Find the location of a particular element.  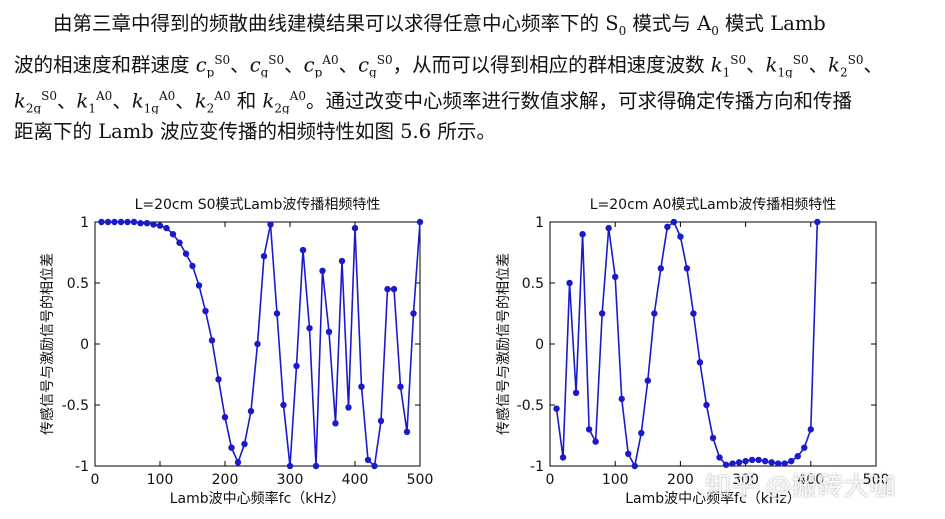

text-run: 模式 Lamb is located at coordinates (772, 23).